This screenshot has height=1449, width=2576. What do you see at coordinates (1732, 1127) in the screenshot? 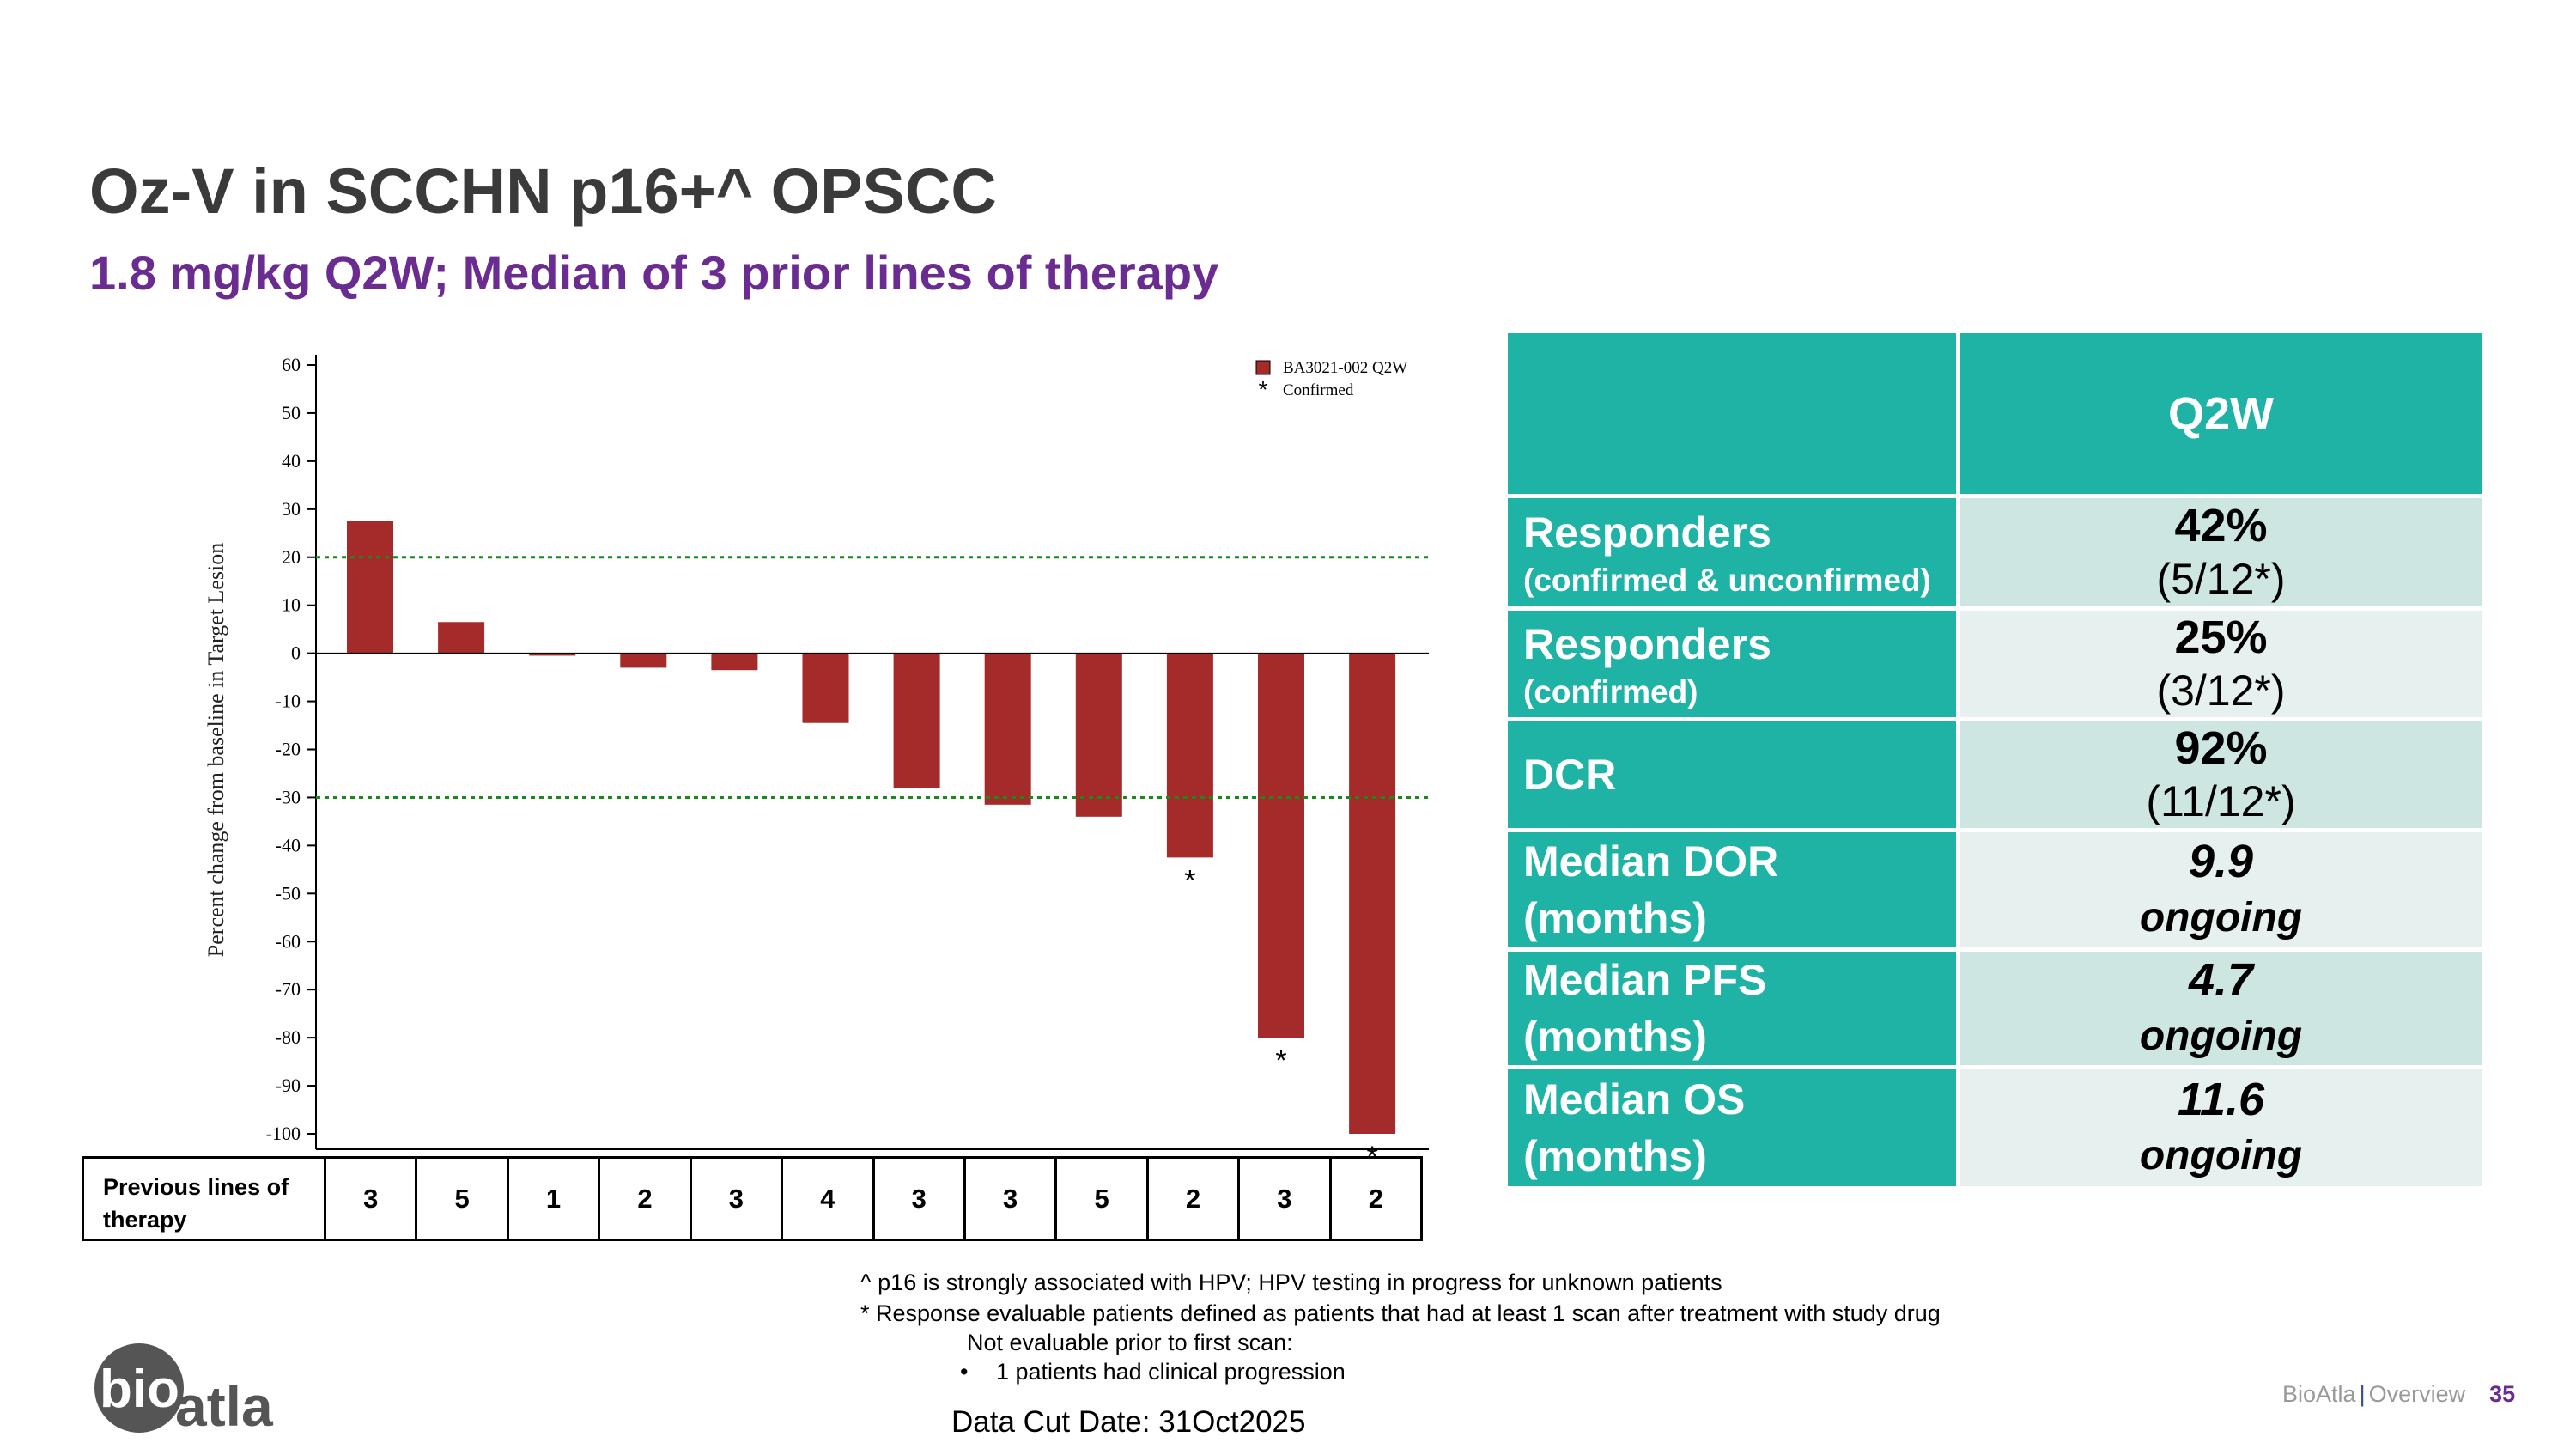
I see `stats-label-cell: Median OS (months)` at bounding box center [1732, 1127].